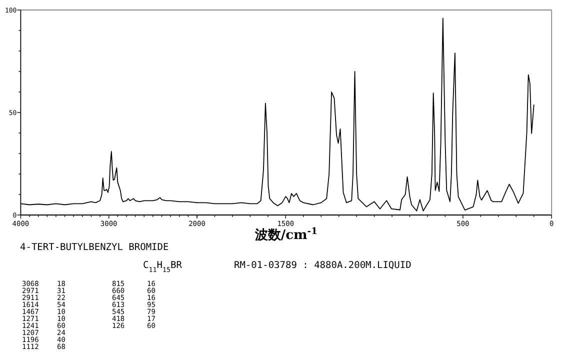 Image resolution: width=570 pixels, height=356 pixels. What do you see at coordinates (94, 247) in the screenshot?
I see `text: 4-TERT-BUTYLBENZYL BROMIDE` at bounding box center [94, 247].